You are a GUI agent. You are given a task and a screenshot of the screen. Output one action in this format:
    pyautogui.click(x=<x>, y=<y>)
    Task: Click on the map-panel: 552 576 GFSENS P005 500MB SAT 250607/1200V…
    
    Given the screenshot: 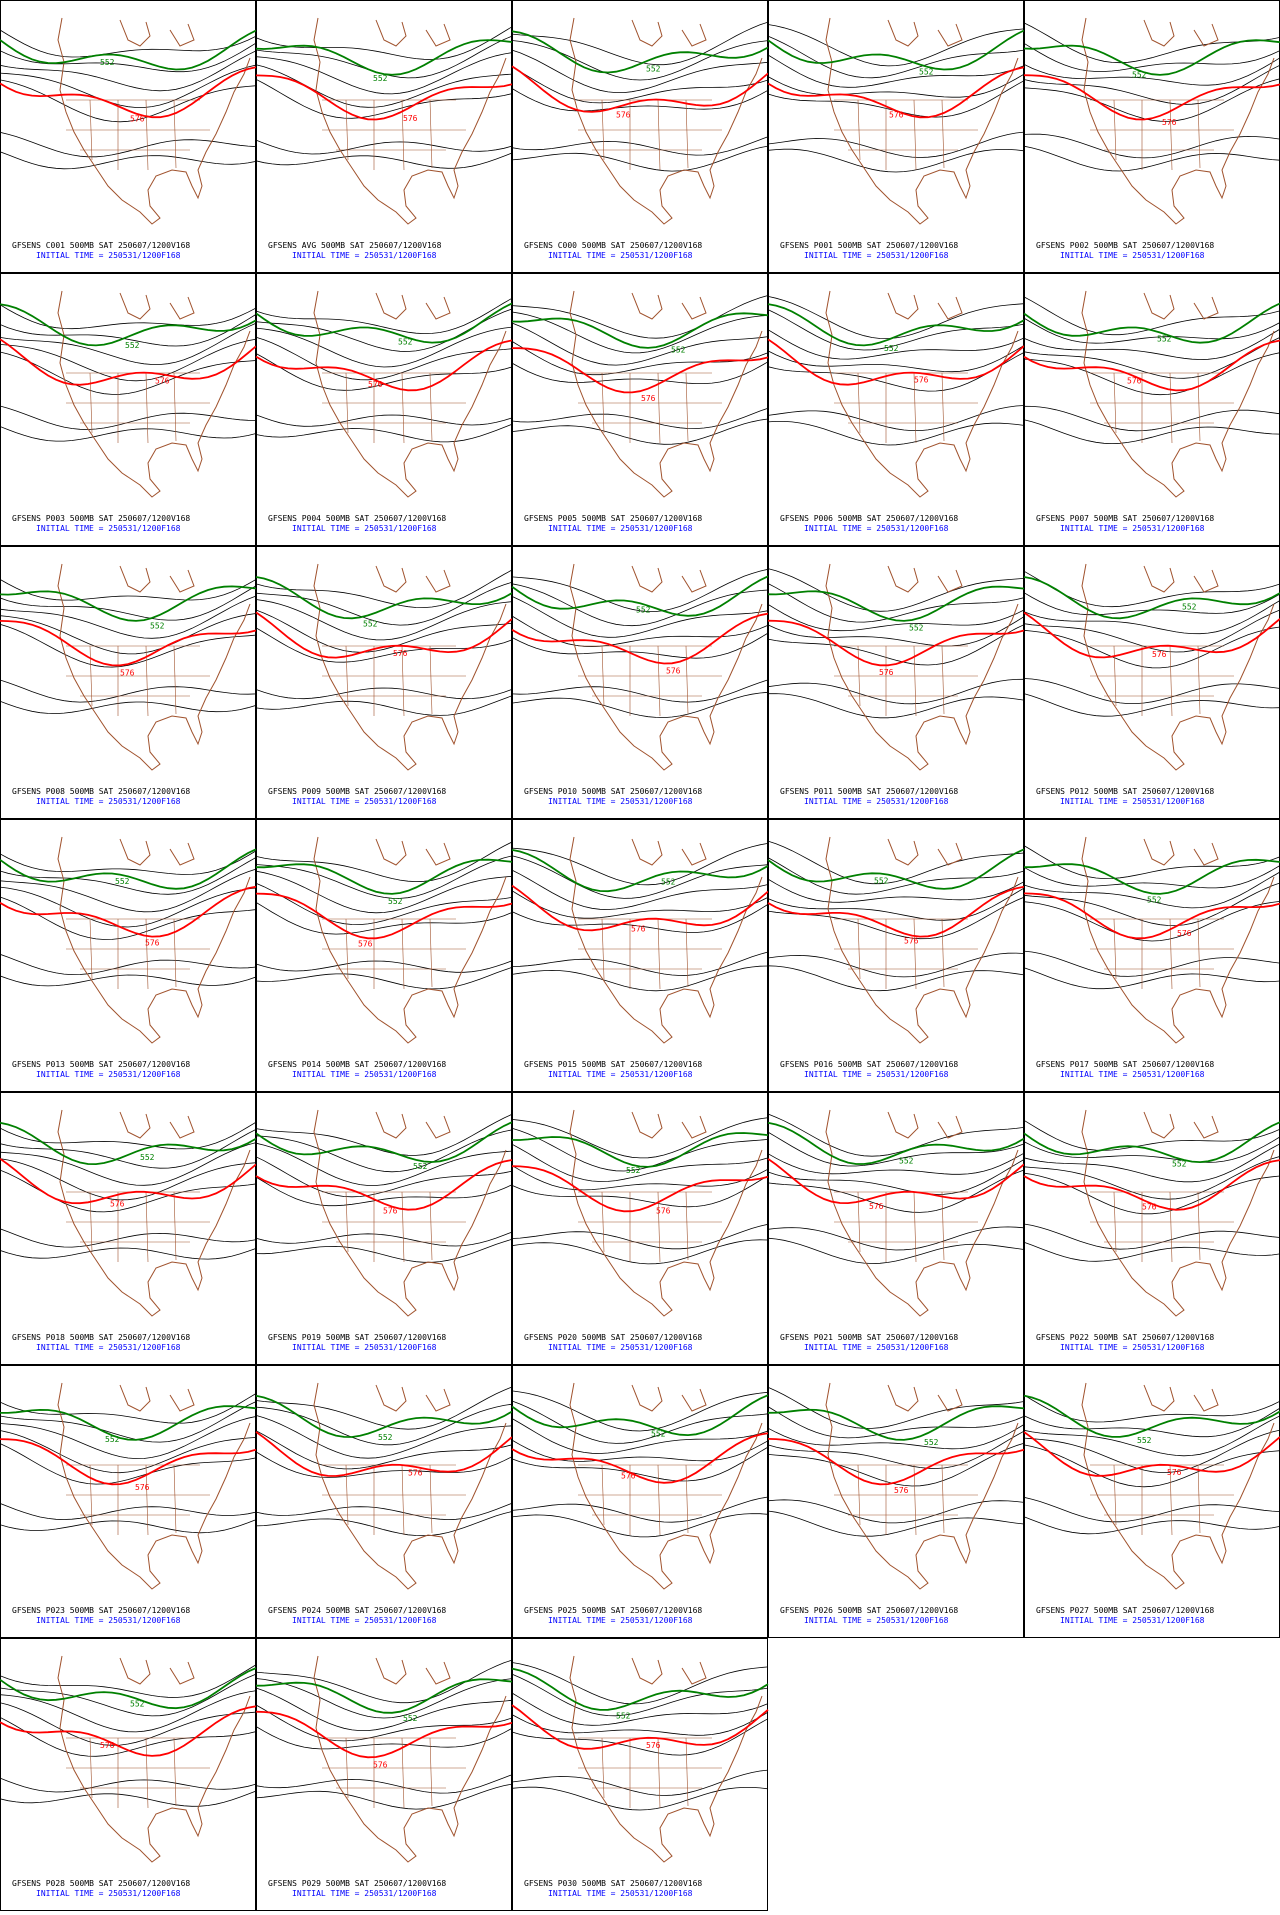 What is the action you would take?
    pyautogui.click(x=640, y=409)
    